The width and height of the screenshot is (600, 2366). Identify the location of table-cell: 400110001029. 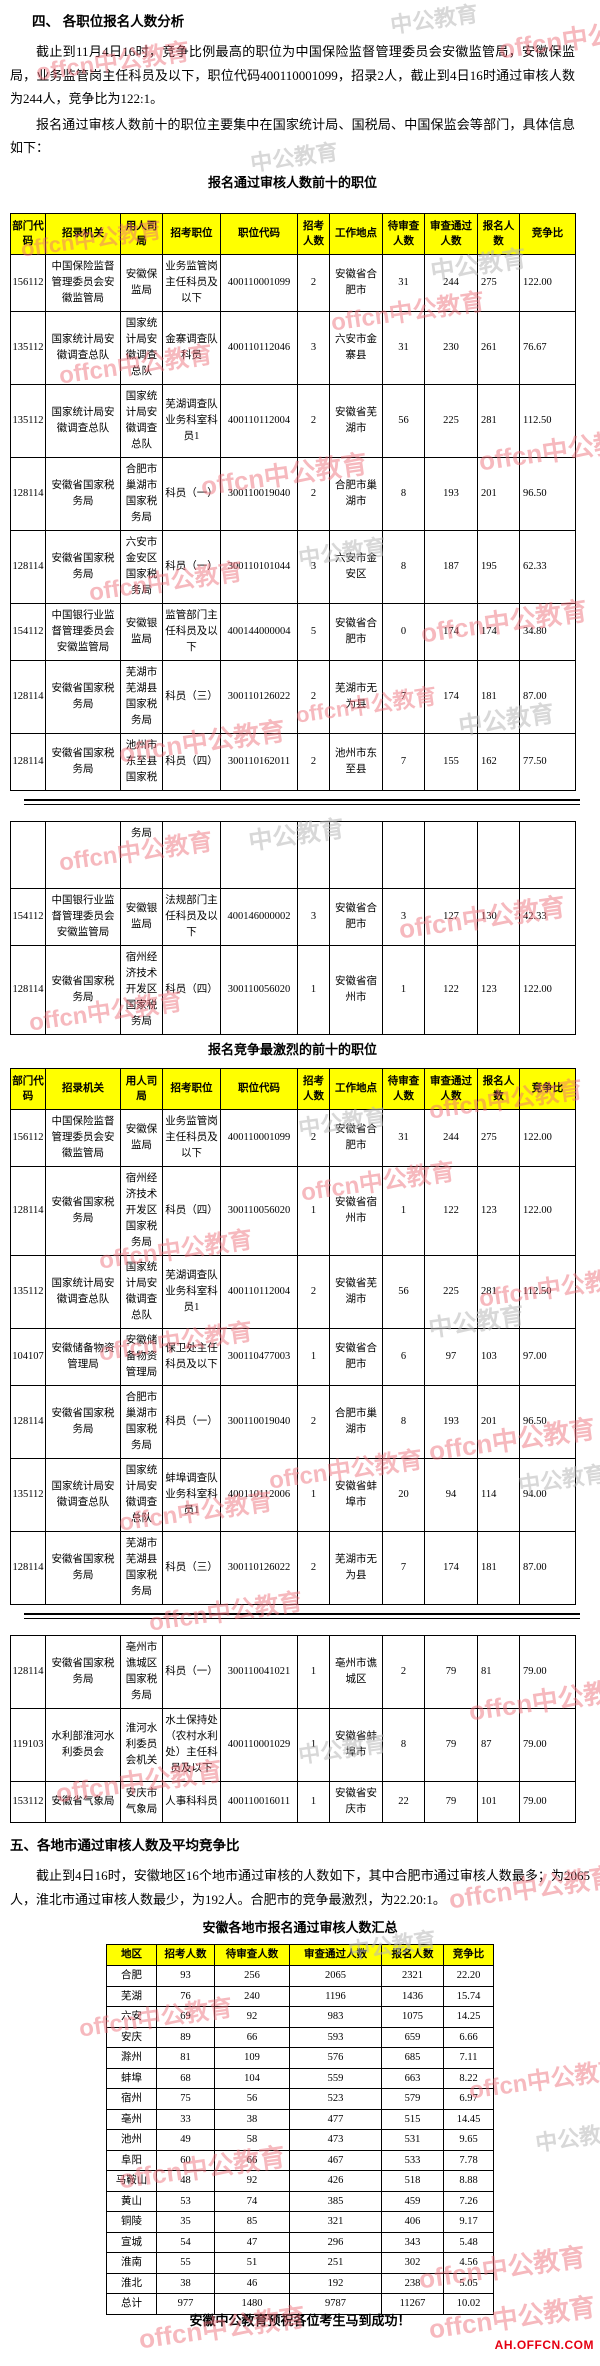
(259, 1744).